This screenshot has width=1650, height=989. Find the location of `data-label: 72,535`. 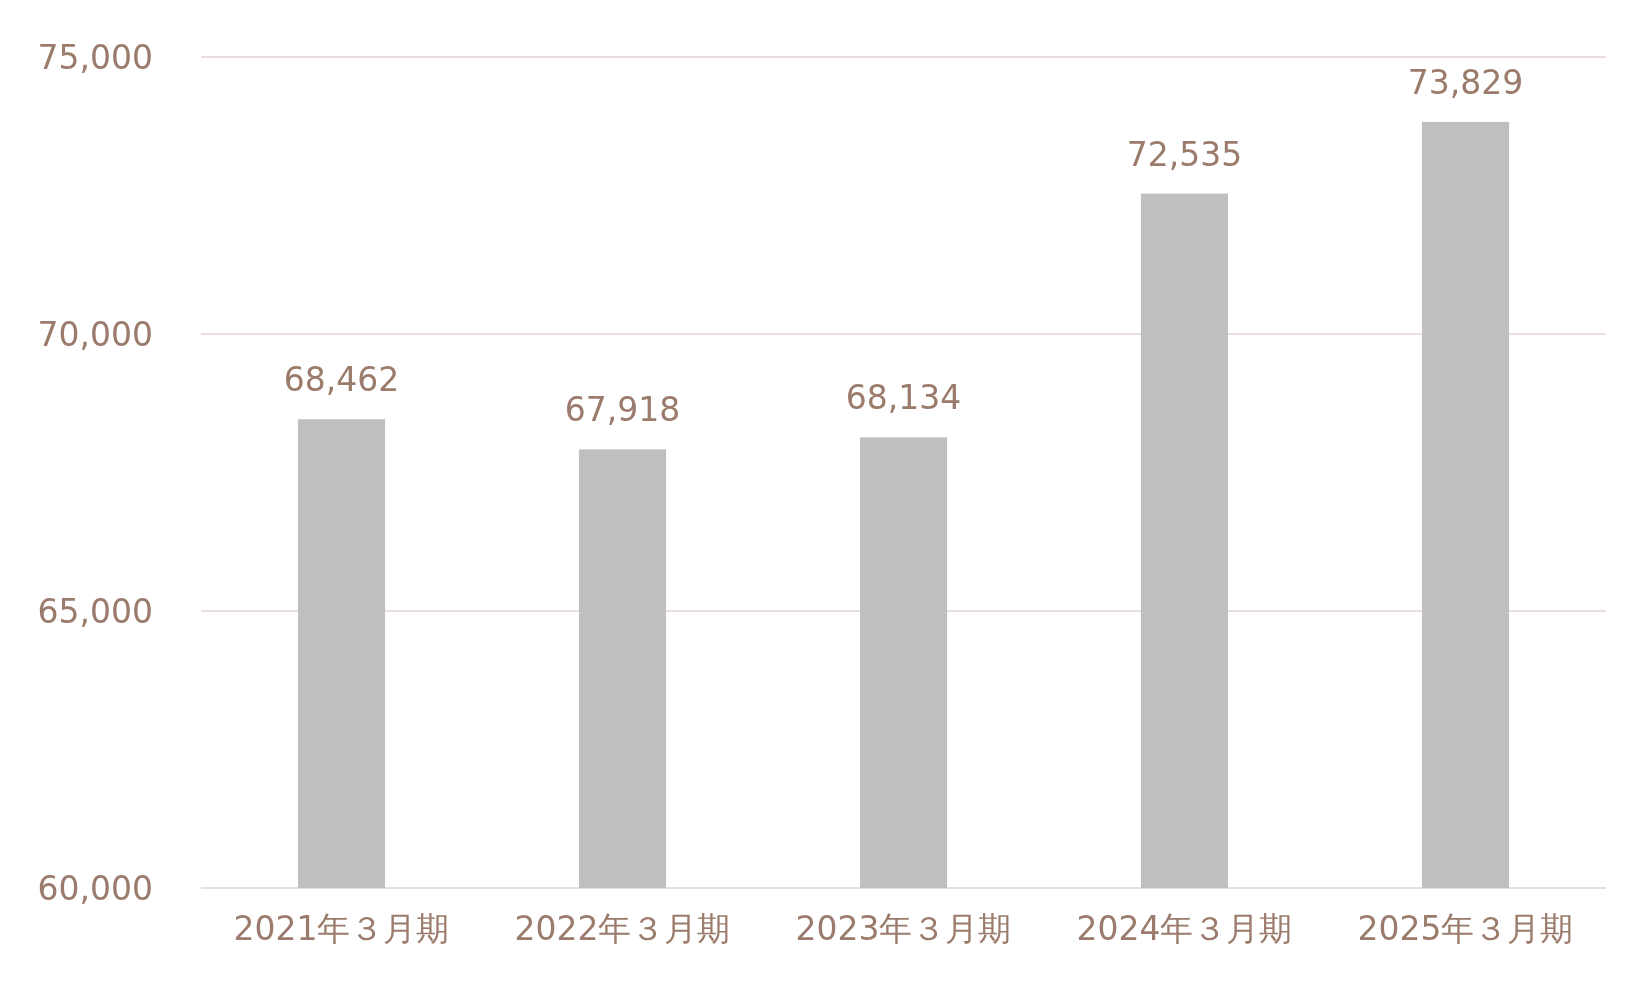

data-label: 72,535 is located at coordinates (1184, 154).